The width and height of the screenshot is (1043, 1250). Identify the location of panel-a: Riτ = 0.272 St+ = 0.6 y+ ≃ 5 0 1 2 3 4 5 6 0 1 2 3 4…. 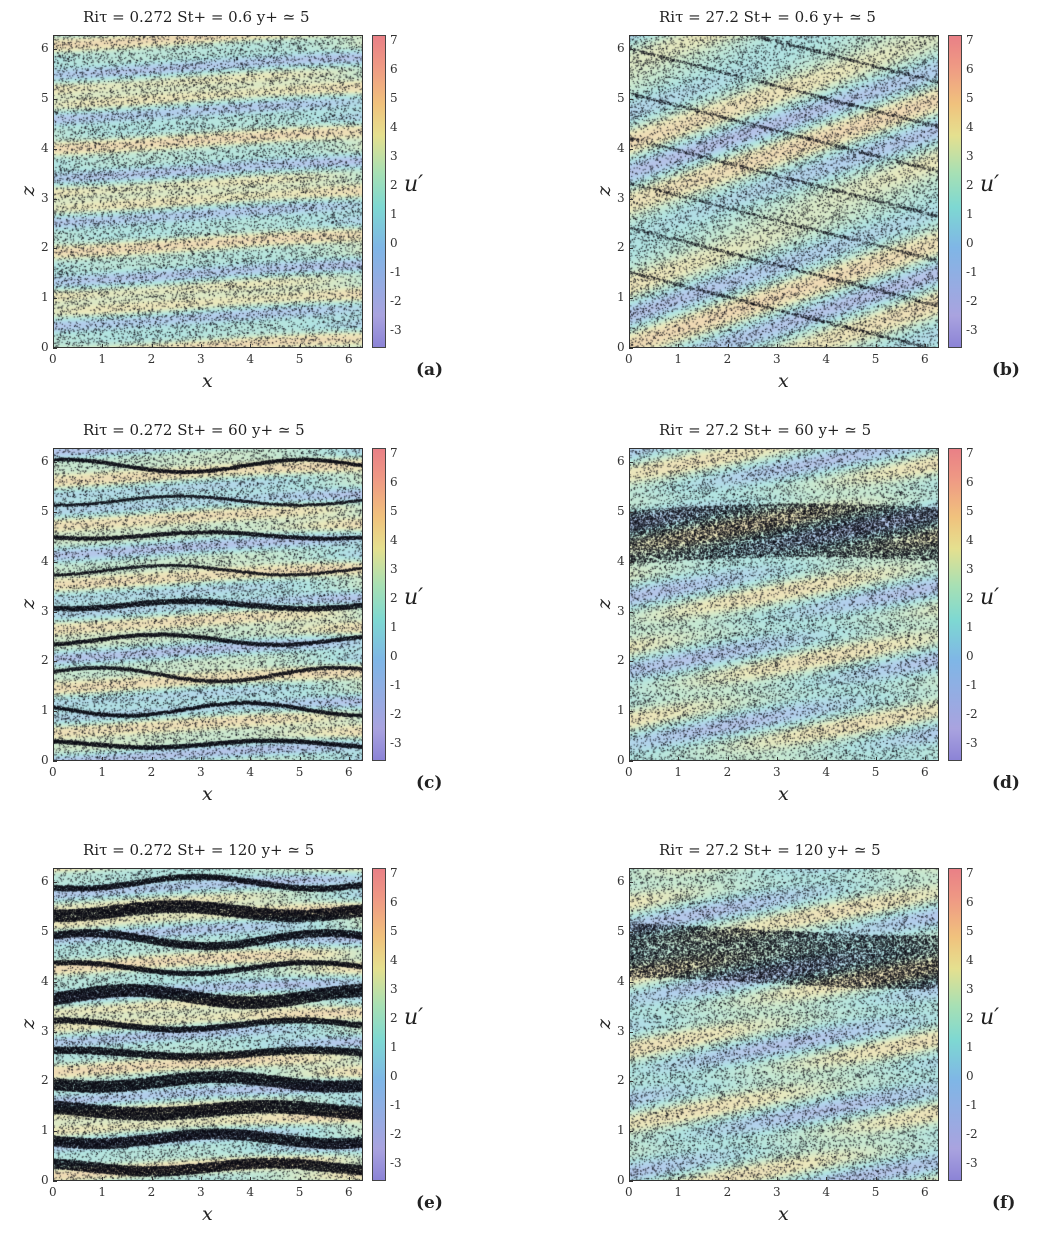
(233, 205).